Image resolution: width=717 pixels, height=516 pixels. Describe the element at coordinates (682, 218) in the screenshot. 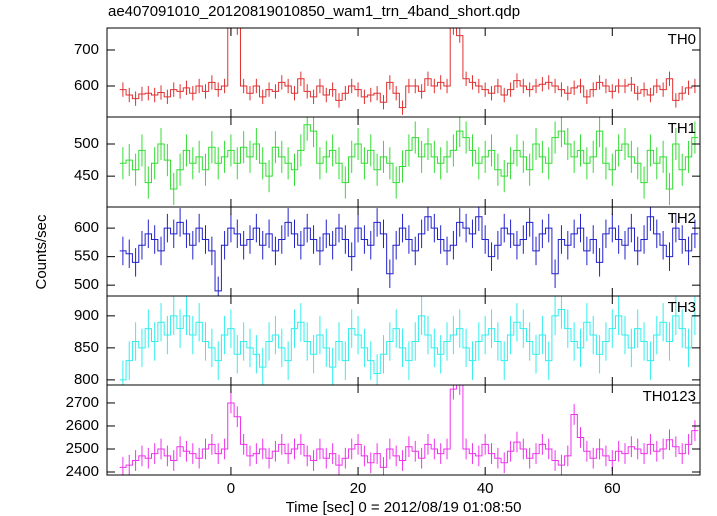

I see `panel-label: TH2` at that location.